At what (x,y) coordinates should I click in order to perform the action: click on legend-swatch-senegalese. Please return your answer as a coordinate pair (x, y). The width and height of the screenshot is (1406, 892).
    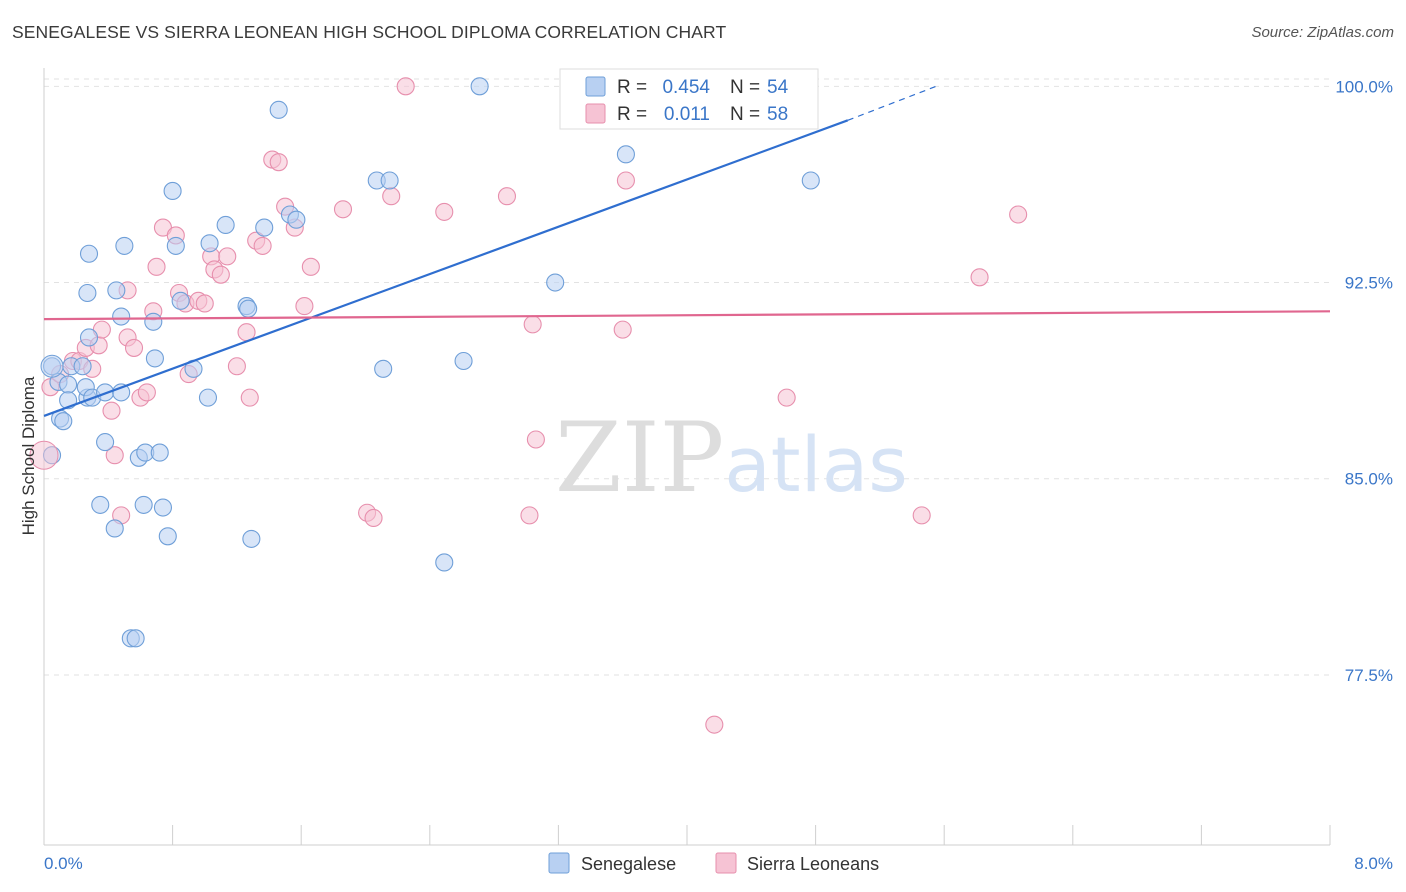
    Looking at the image, I should click on (595, 86).